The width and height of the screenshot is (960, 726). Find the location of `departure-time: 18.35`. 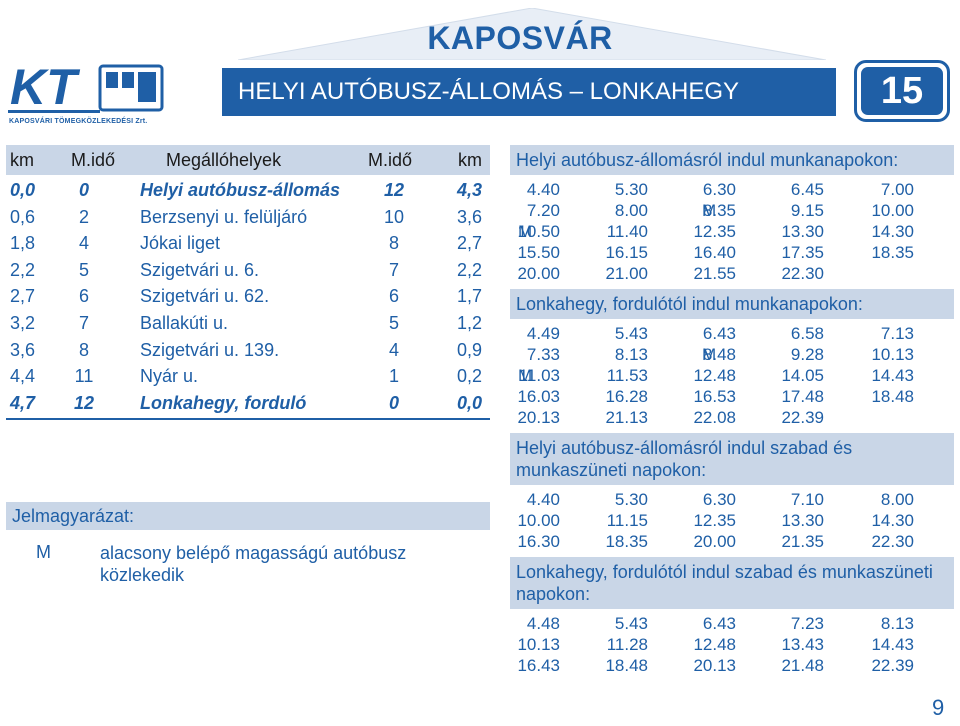

departure-time: 18.35 is located at coordinates (626, 541).